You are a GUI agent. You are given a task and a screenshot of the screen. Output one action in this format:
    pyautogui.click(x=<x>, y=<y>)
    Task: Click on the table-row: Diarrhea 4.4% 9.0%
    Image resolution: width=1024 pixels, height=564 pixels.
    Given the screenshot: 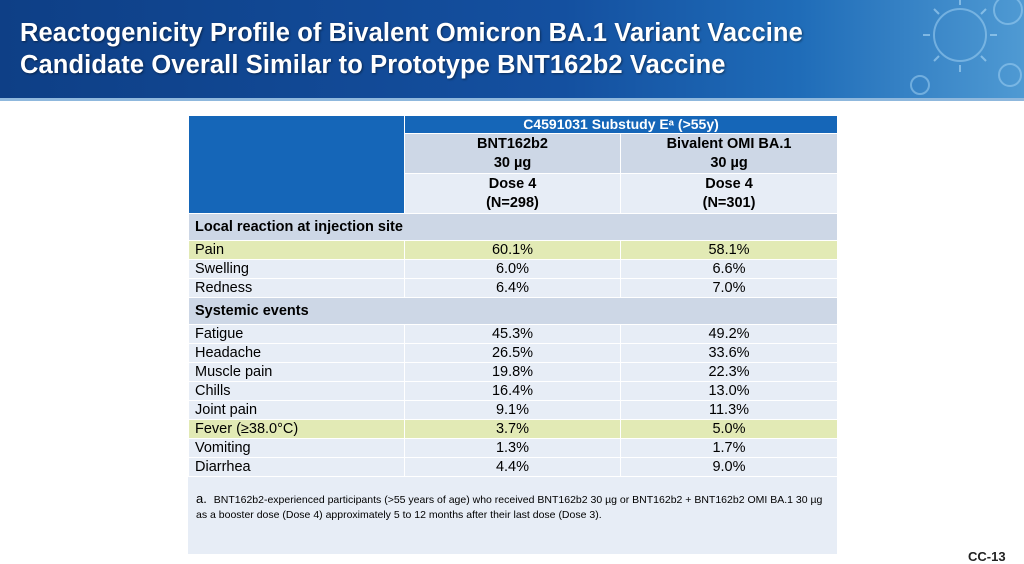 What is the action you would take?
    pyautogui.click(x=513, y=467)
    